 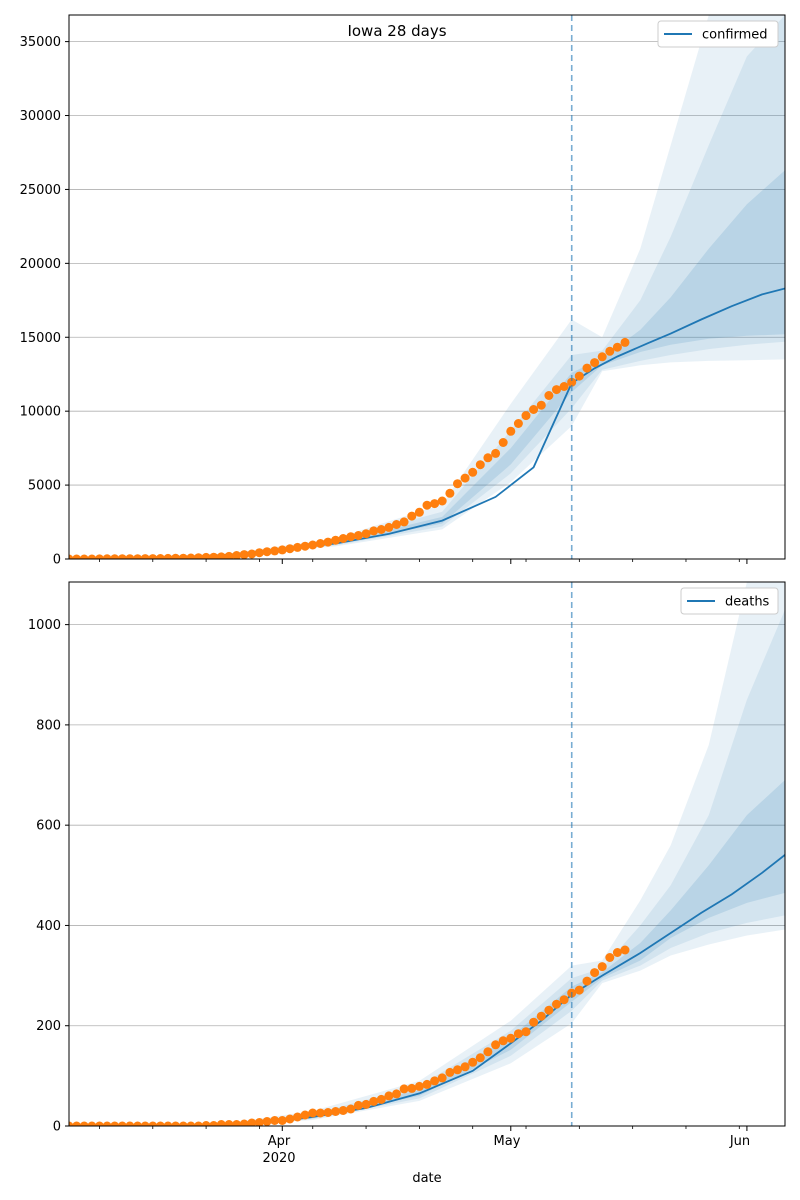 I want to click on year-label: 2020, so click(x=278, y=1158).